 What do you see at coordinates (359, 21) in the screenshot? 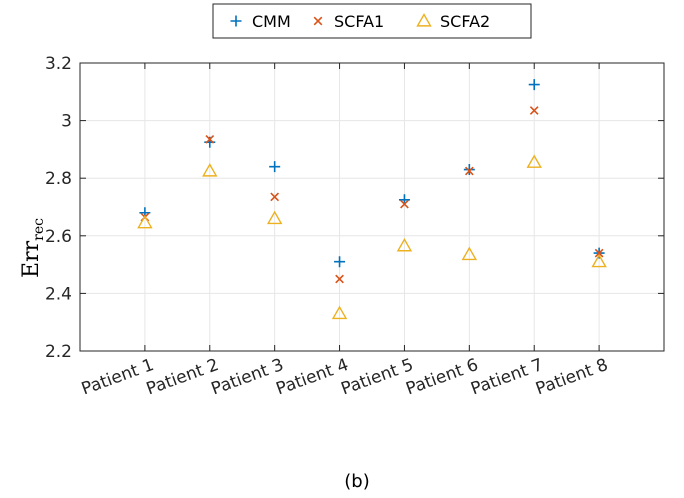
I see `legend-label: SCFA1` at bounding box center [359, 21].